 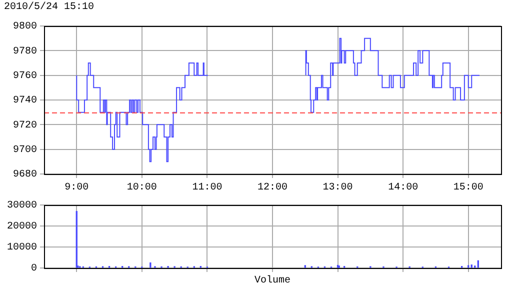 I want to click on x-axis-title: Volume, so click(x=272, y=280).